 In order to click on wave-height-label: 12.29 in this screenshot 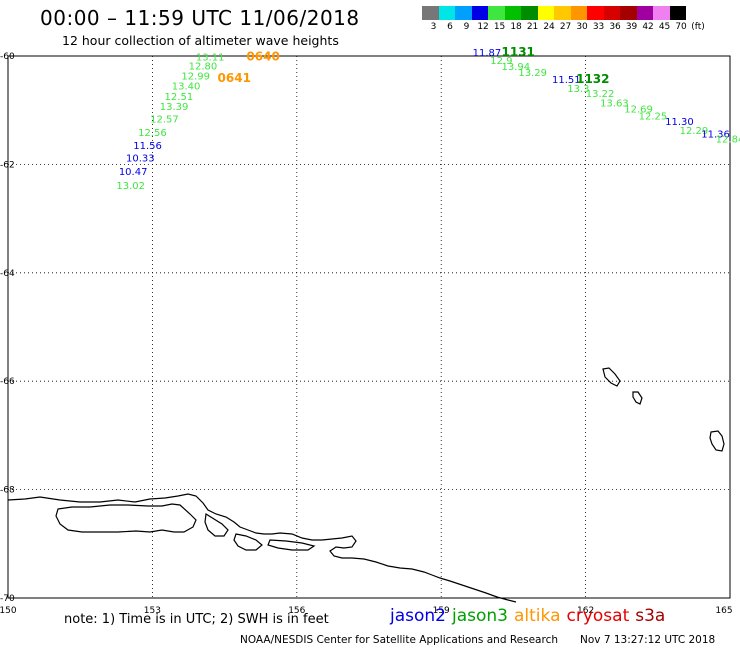, I will do `click(694, 131)`.